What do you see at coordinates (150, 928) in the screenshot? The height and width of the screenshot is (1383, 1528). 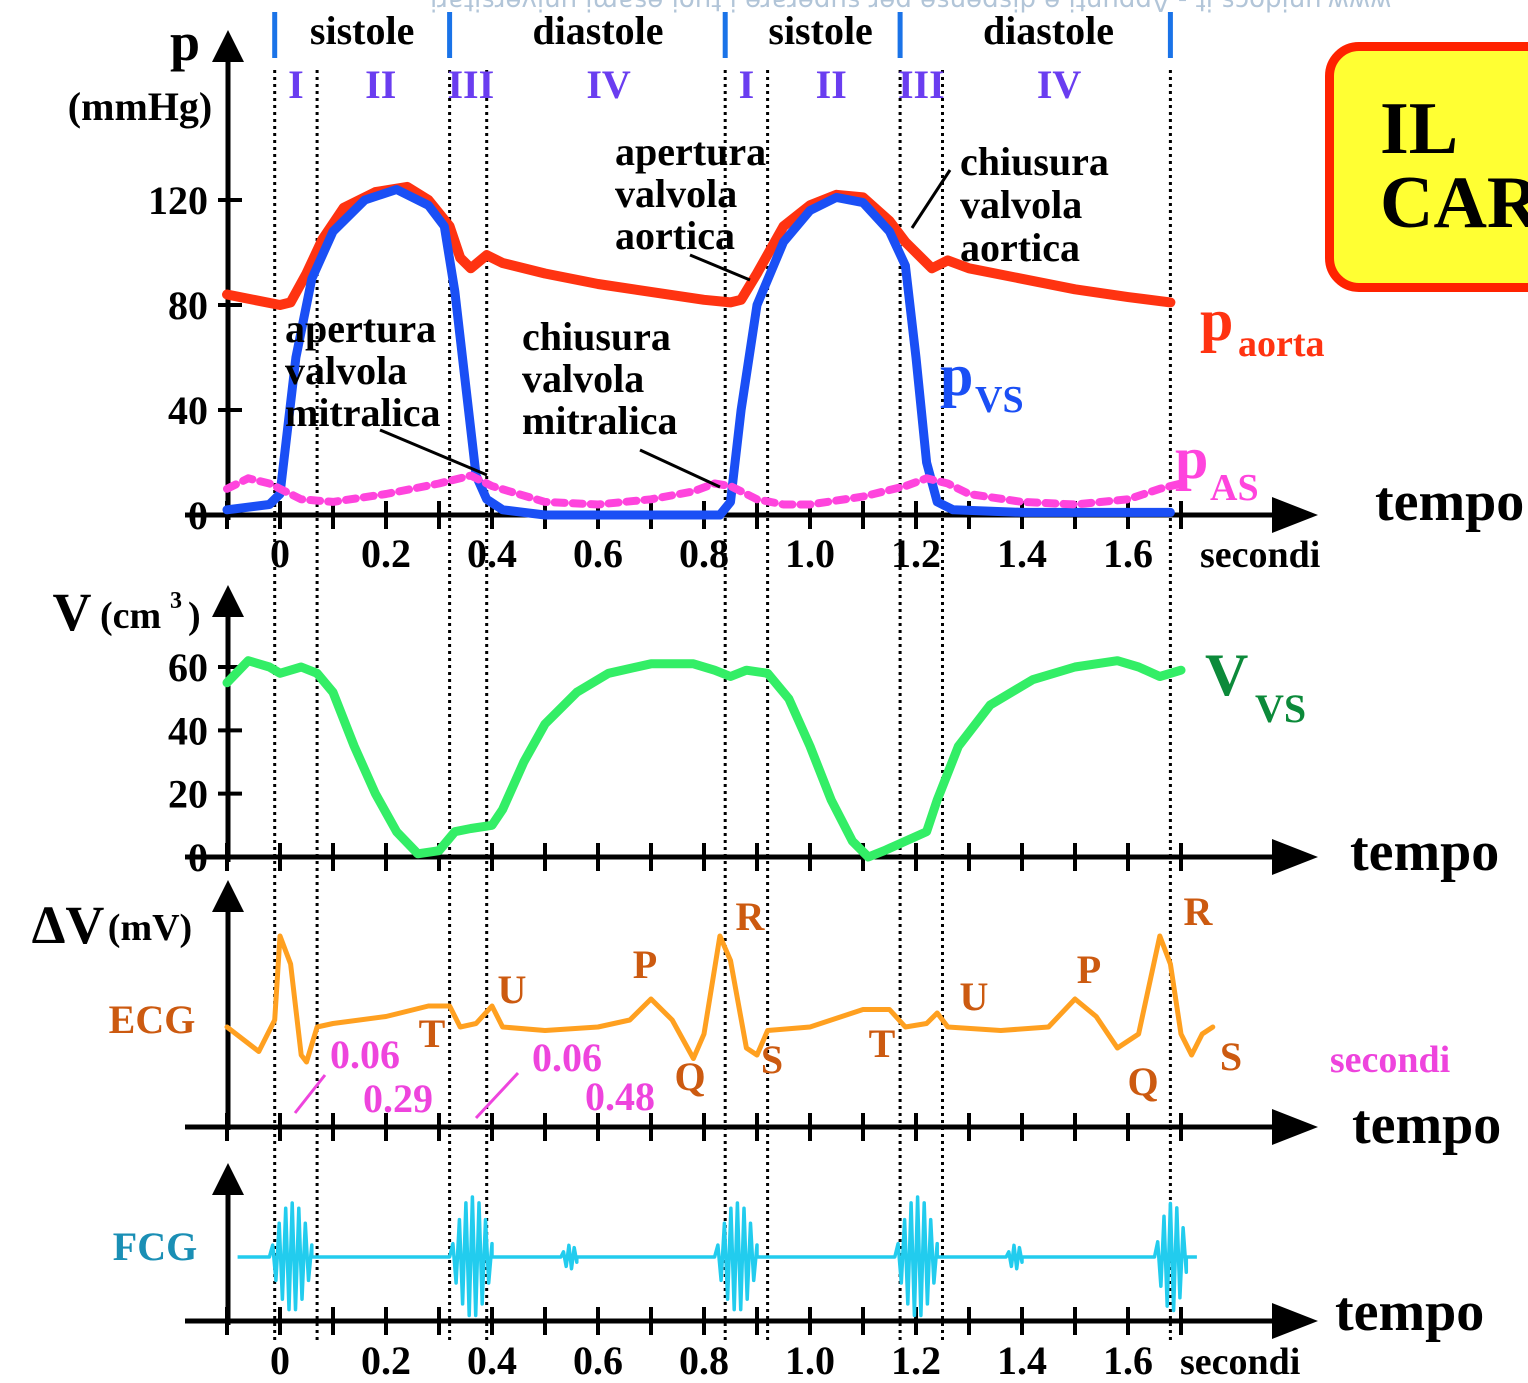 I see `y-axis-unit: (mV)` at bounding box center [150, 928].